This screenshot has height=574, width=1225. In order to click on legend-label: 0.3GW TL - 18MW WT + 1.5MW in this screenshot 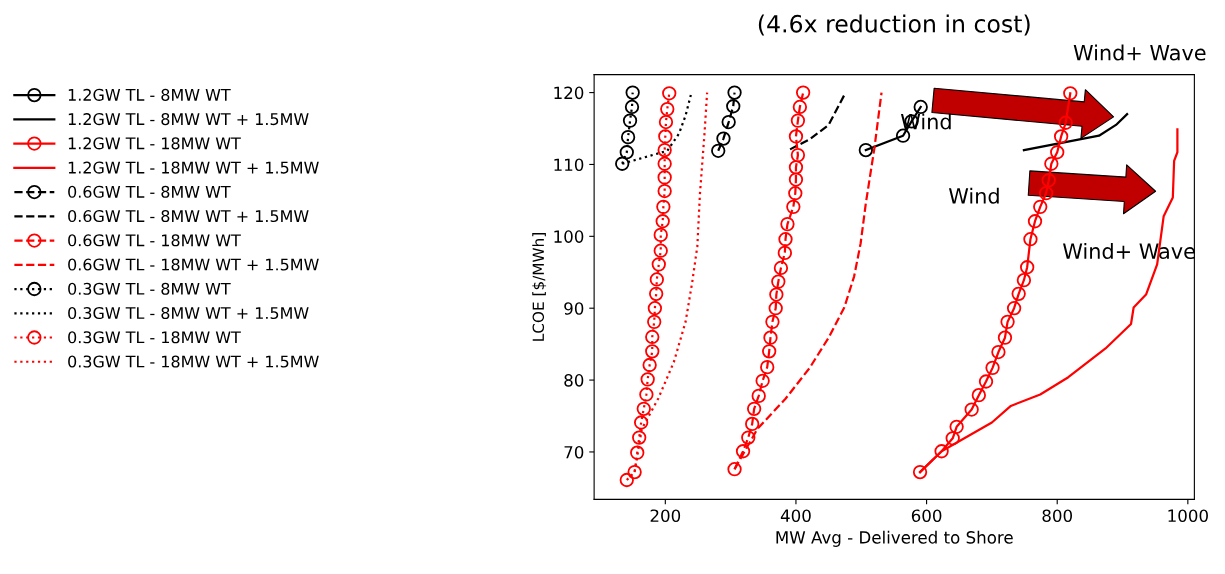, I will do `click(193, 361)`.